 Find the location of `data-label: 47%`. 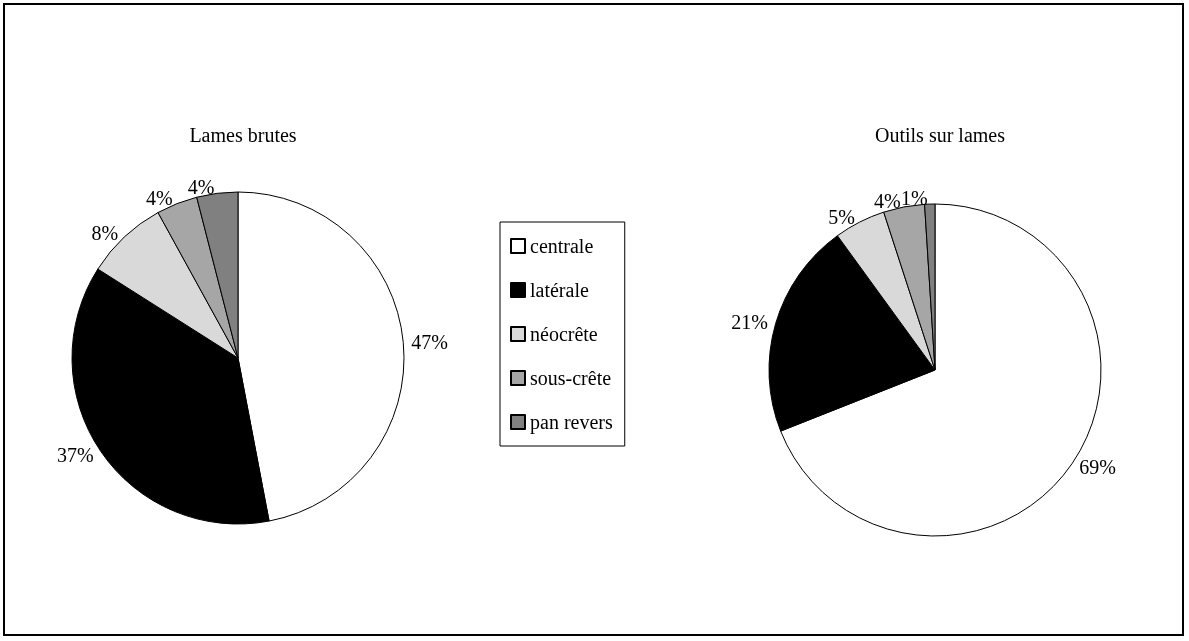

data-label: 47% is located at coordinates (429, 341).